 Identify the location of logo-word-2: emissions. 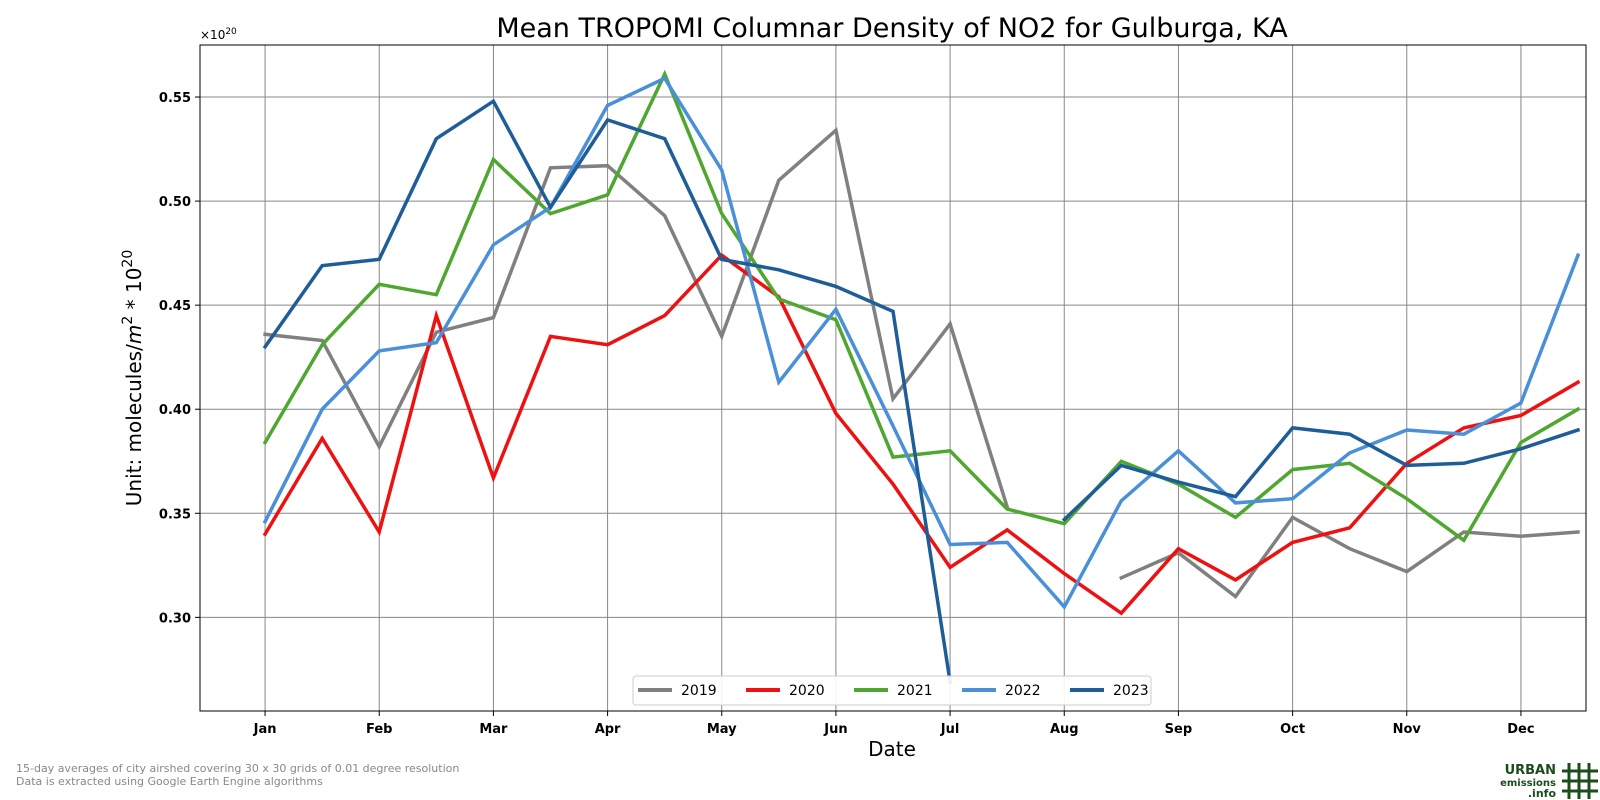
(1528, 783).